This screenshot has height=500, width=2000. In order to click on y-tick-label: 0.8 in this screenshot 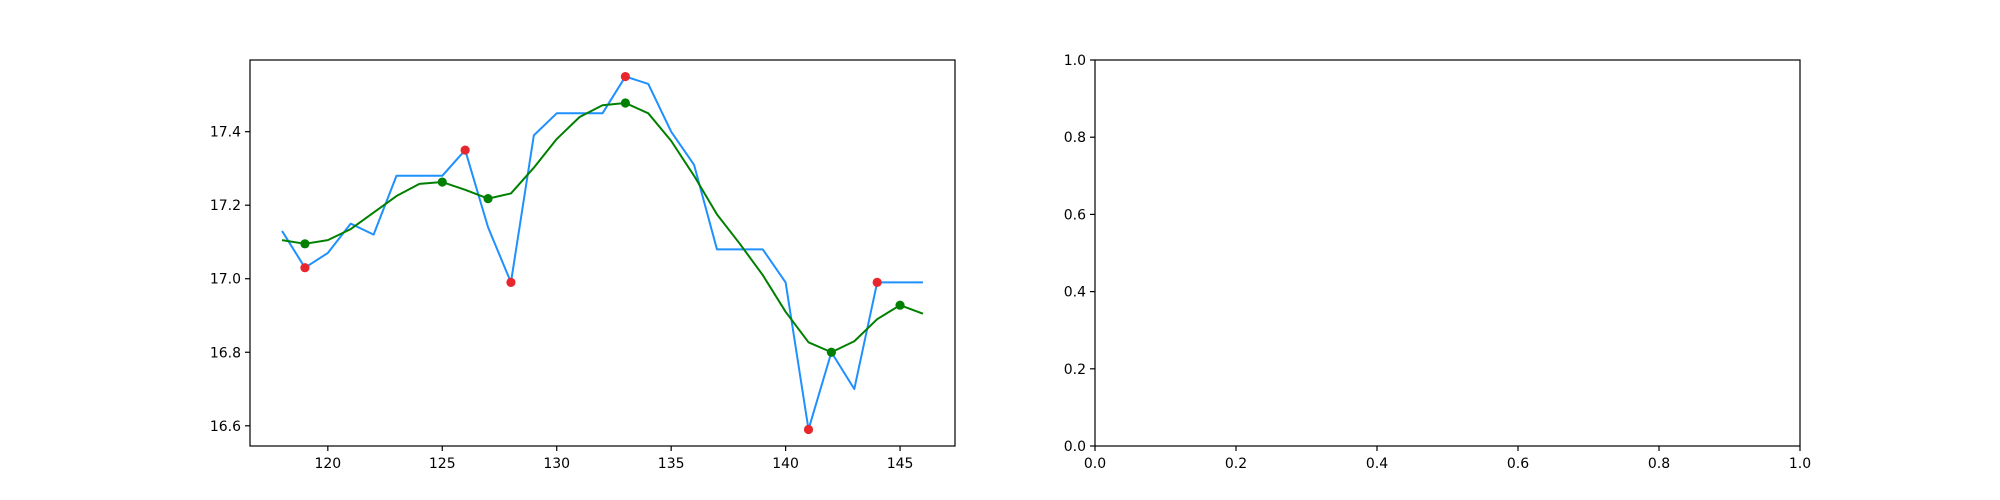, I will do `click(1075, 138)`.